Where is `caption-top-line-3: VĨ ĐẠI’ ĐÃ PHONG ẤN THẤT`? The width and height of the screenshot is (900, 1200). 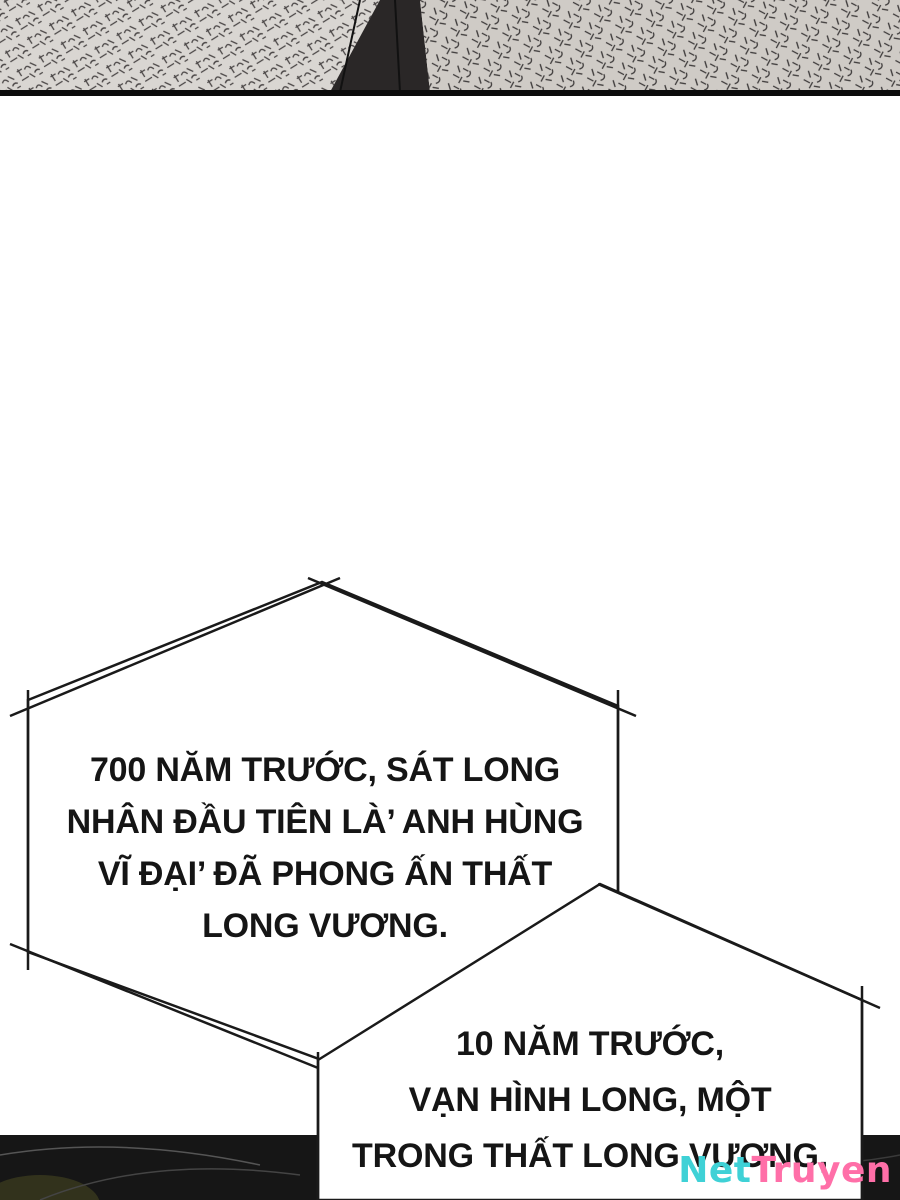 caption-top-line-3: VĨ ĐẠI’ ĐÃ PHONG ẤN THẤT is located at coordinates (325, 874).